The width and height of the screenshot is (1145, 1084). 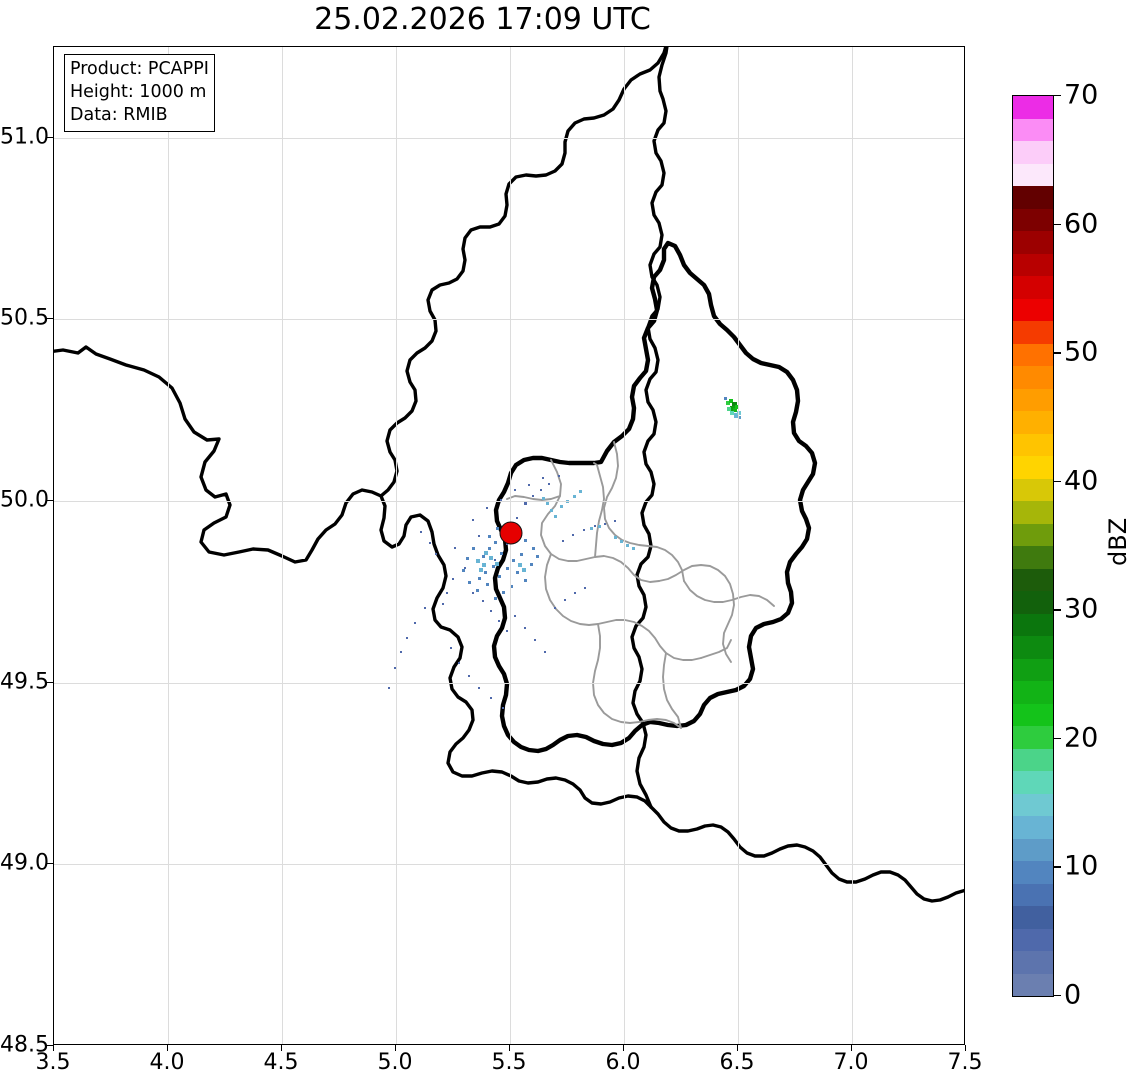 What do you see at coordinates (1081, 866) in the screenshot?
I see `colorbar-tick-label-1: 10` at bounding box center [1081, 866].